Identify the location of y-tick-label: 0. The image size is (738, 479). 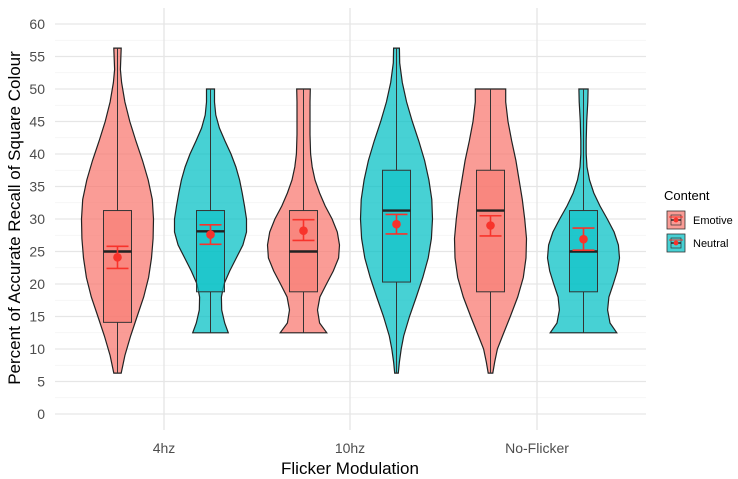
(41, 414).